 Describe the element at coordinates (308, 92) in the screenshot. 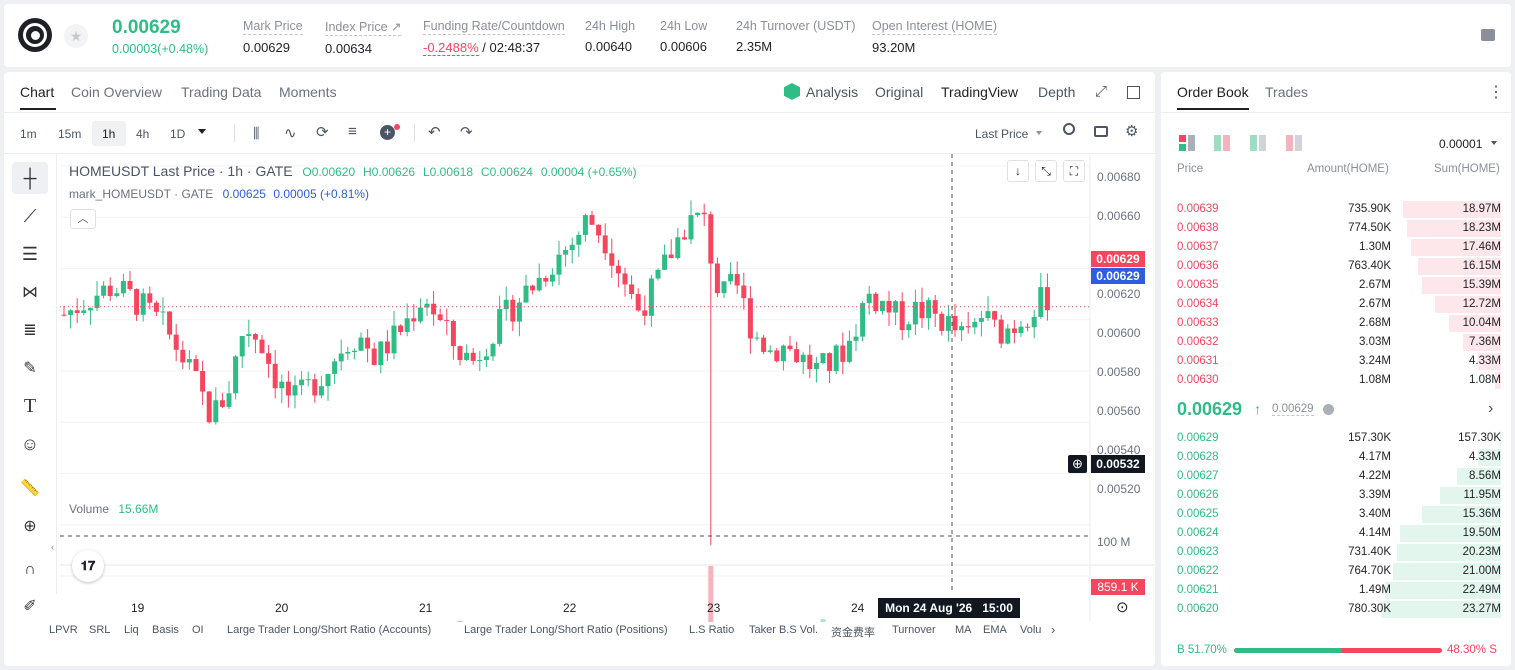

I see `tab-moments: Moments` at that location.